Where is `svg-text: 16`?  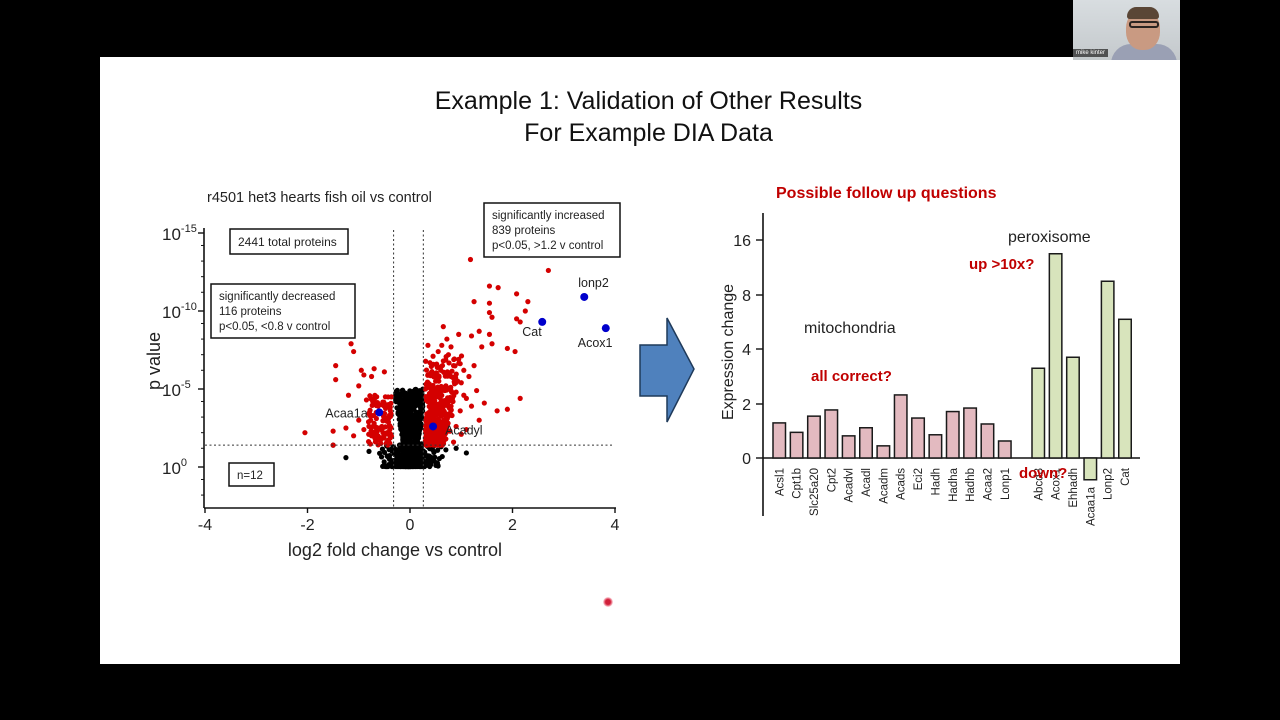
svg-text: 16 is located at coordinates (742, 241).